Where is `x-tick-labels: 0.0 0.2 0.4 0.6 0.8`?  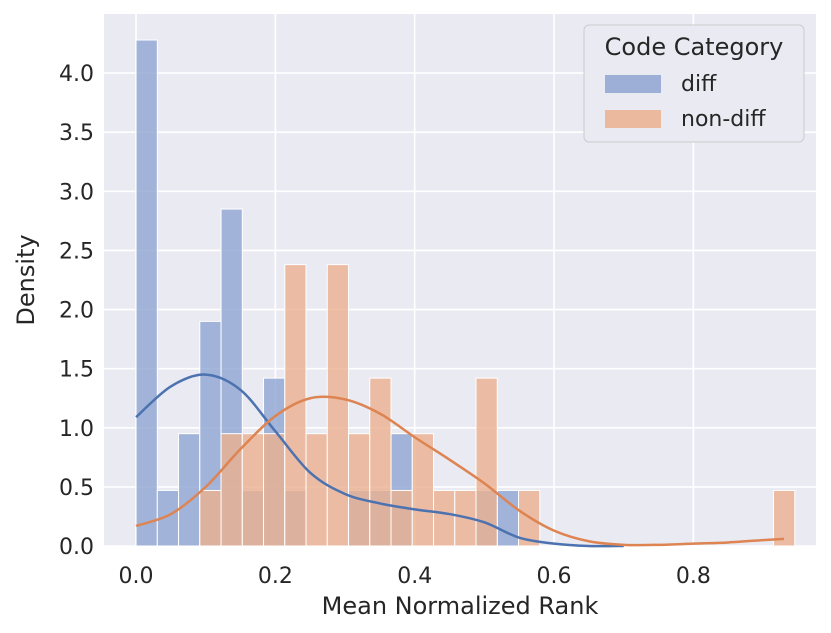
x-tick-labels: 0.0 0.2 0.4 0.6 0.8 is located at coordinates (415, 576).